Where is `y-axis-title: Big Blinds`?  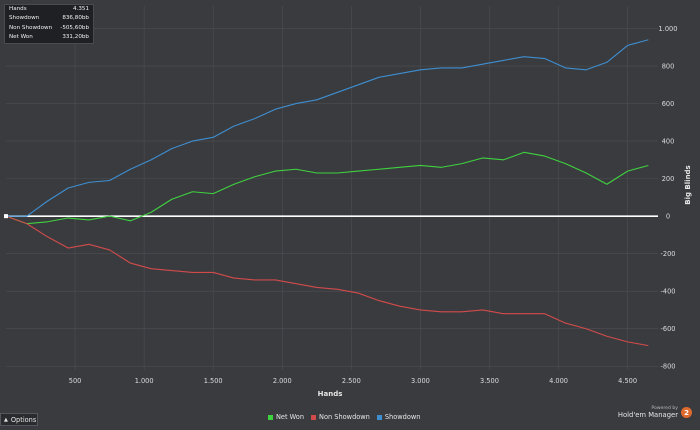 y-axis-title: Big Blinds is located at coordinates (688, 184).